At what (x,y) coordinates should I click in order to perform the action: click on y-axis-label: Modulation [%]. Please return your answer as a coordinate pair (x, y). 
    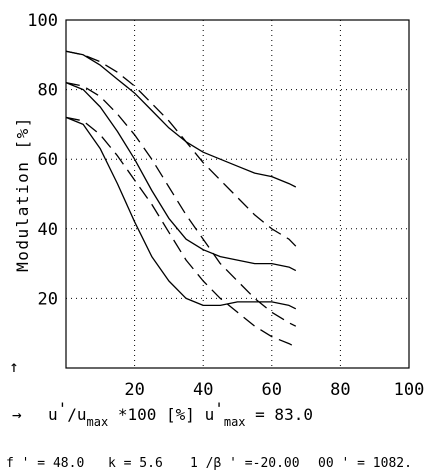
    Looking at the image, I should click on (22, 194).